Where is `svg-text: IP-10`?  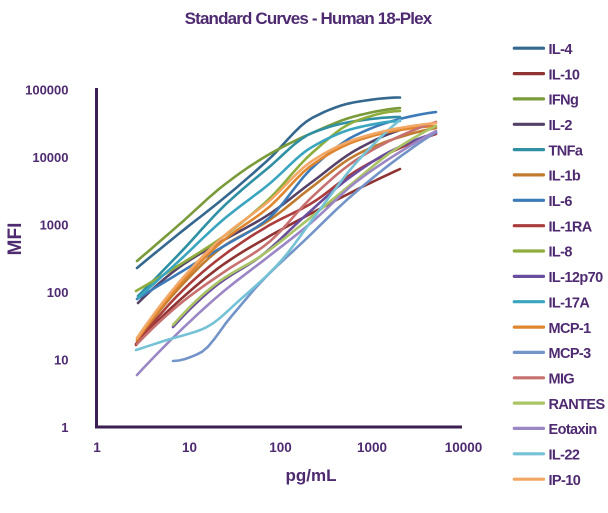
svg-text: IP-10 is located at coordinates (565, 481).